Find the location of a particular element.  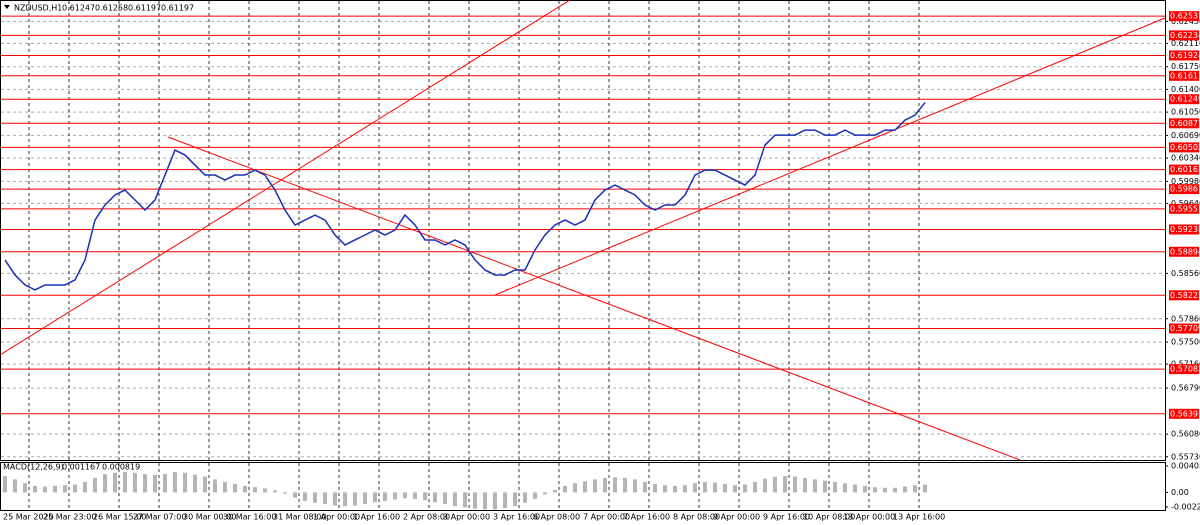

y-tick-label: 0.004058 is located at coordinates (1185, 465).